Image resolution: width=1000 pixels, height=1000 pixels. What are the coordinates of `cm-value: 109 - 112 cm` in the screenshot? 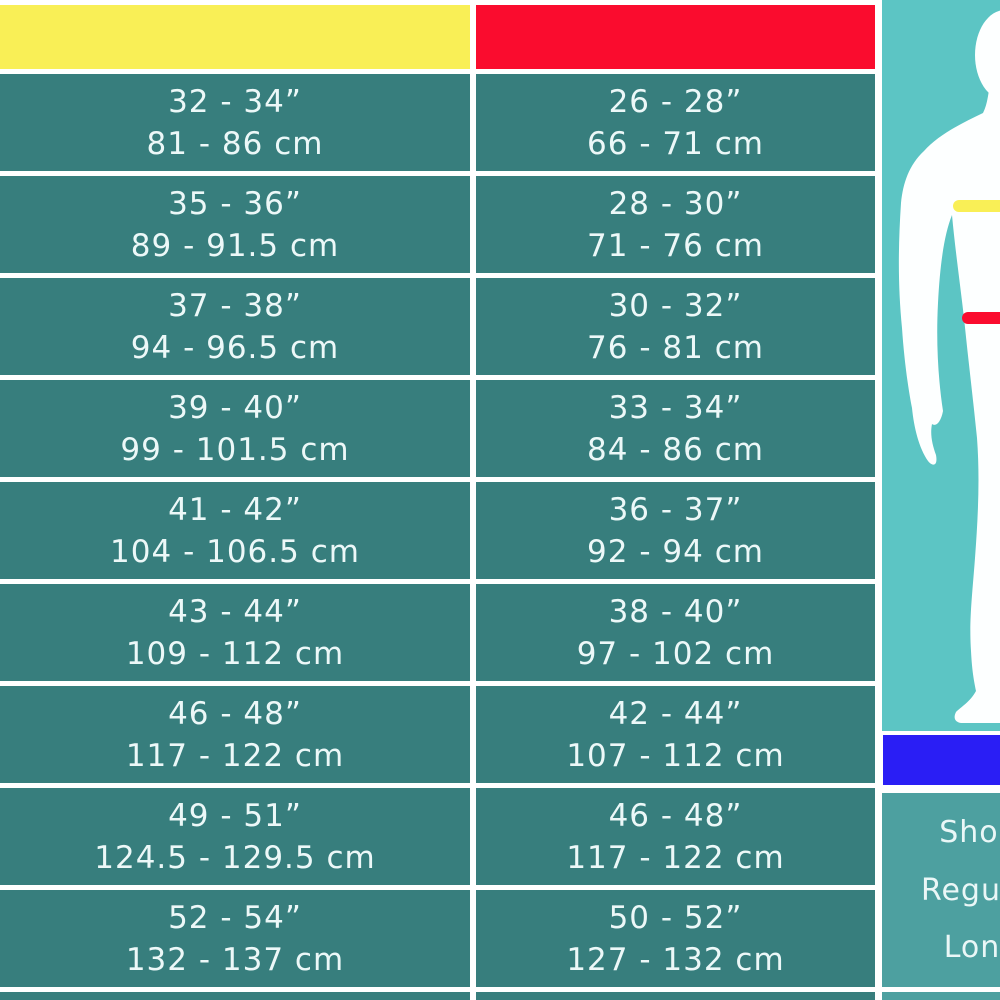 It's located at (235, 653).